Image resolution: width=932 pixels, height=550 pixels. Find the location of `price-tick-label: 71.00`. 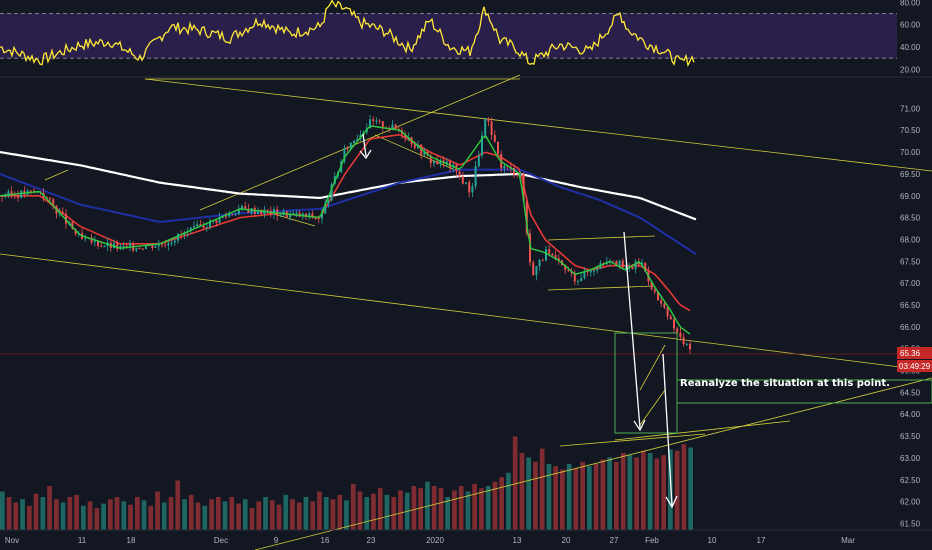

price-tick-label: 71.00 is located at coordinates (910, 108).